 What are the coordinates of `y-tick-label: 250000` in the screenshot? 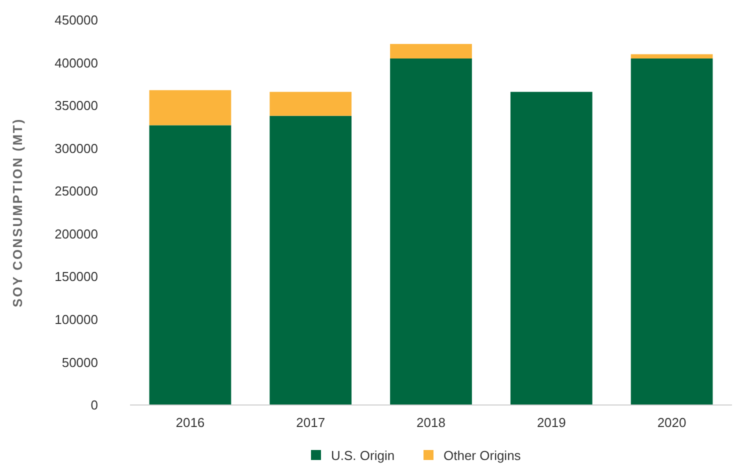 It's located at (76, 191).